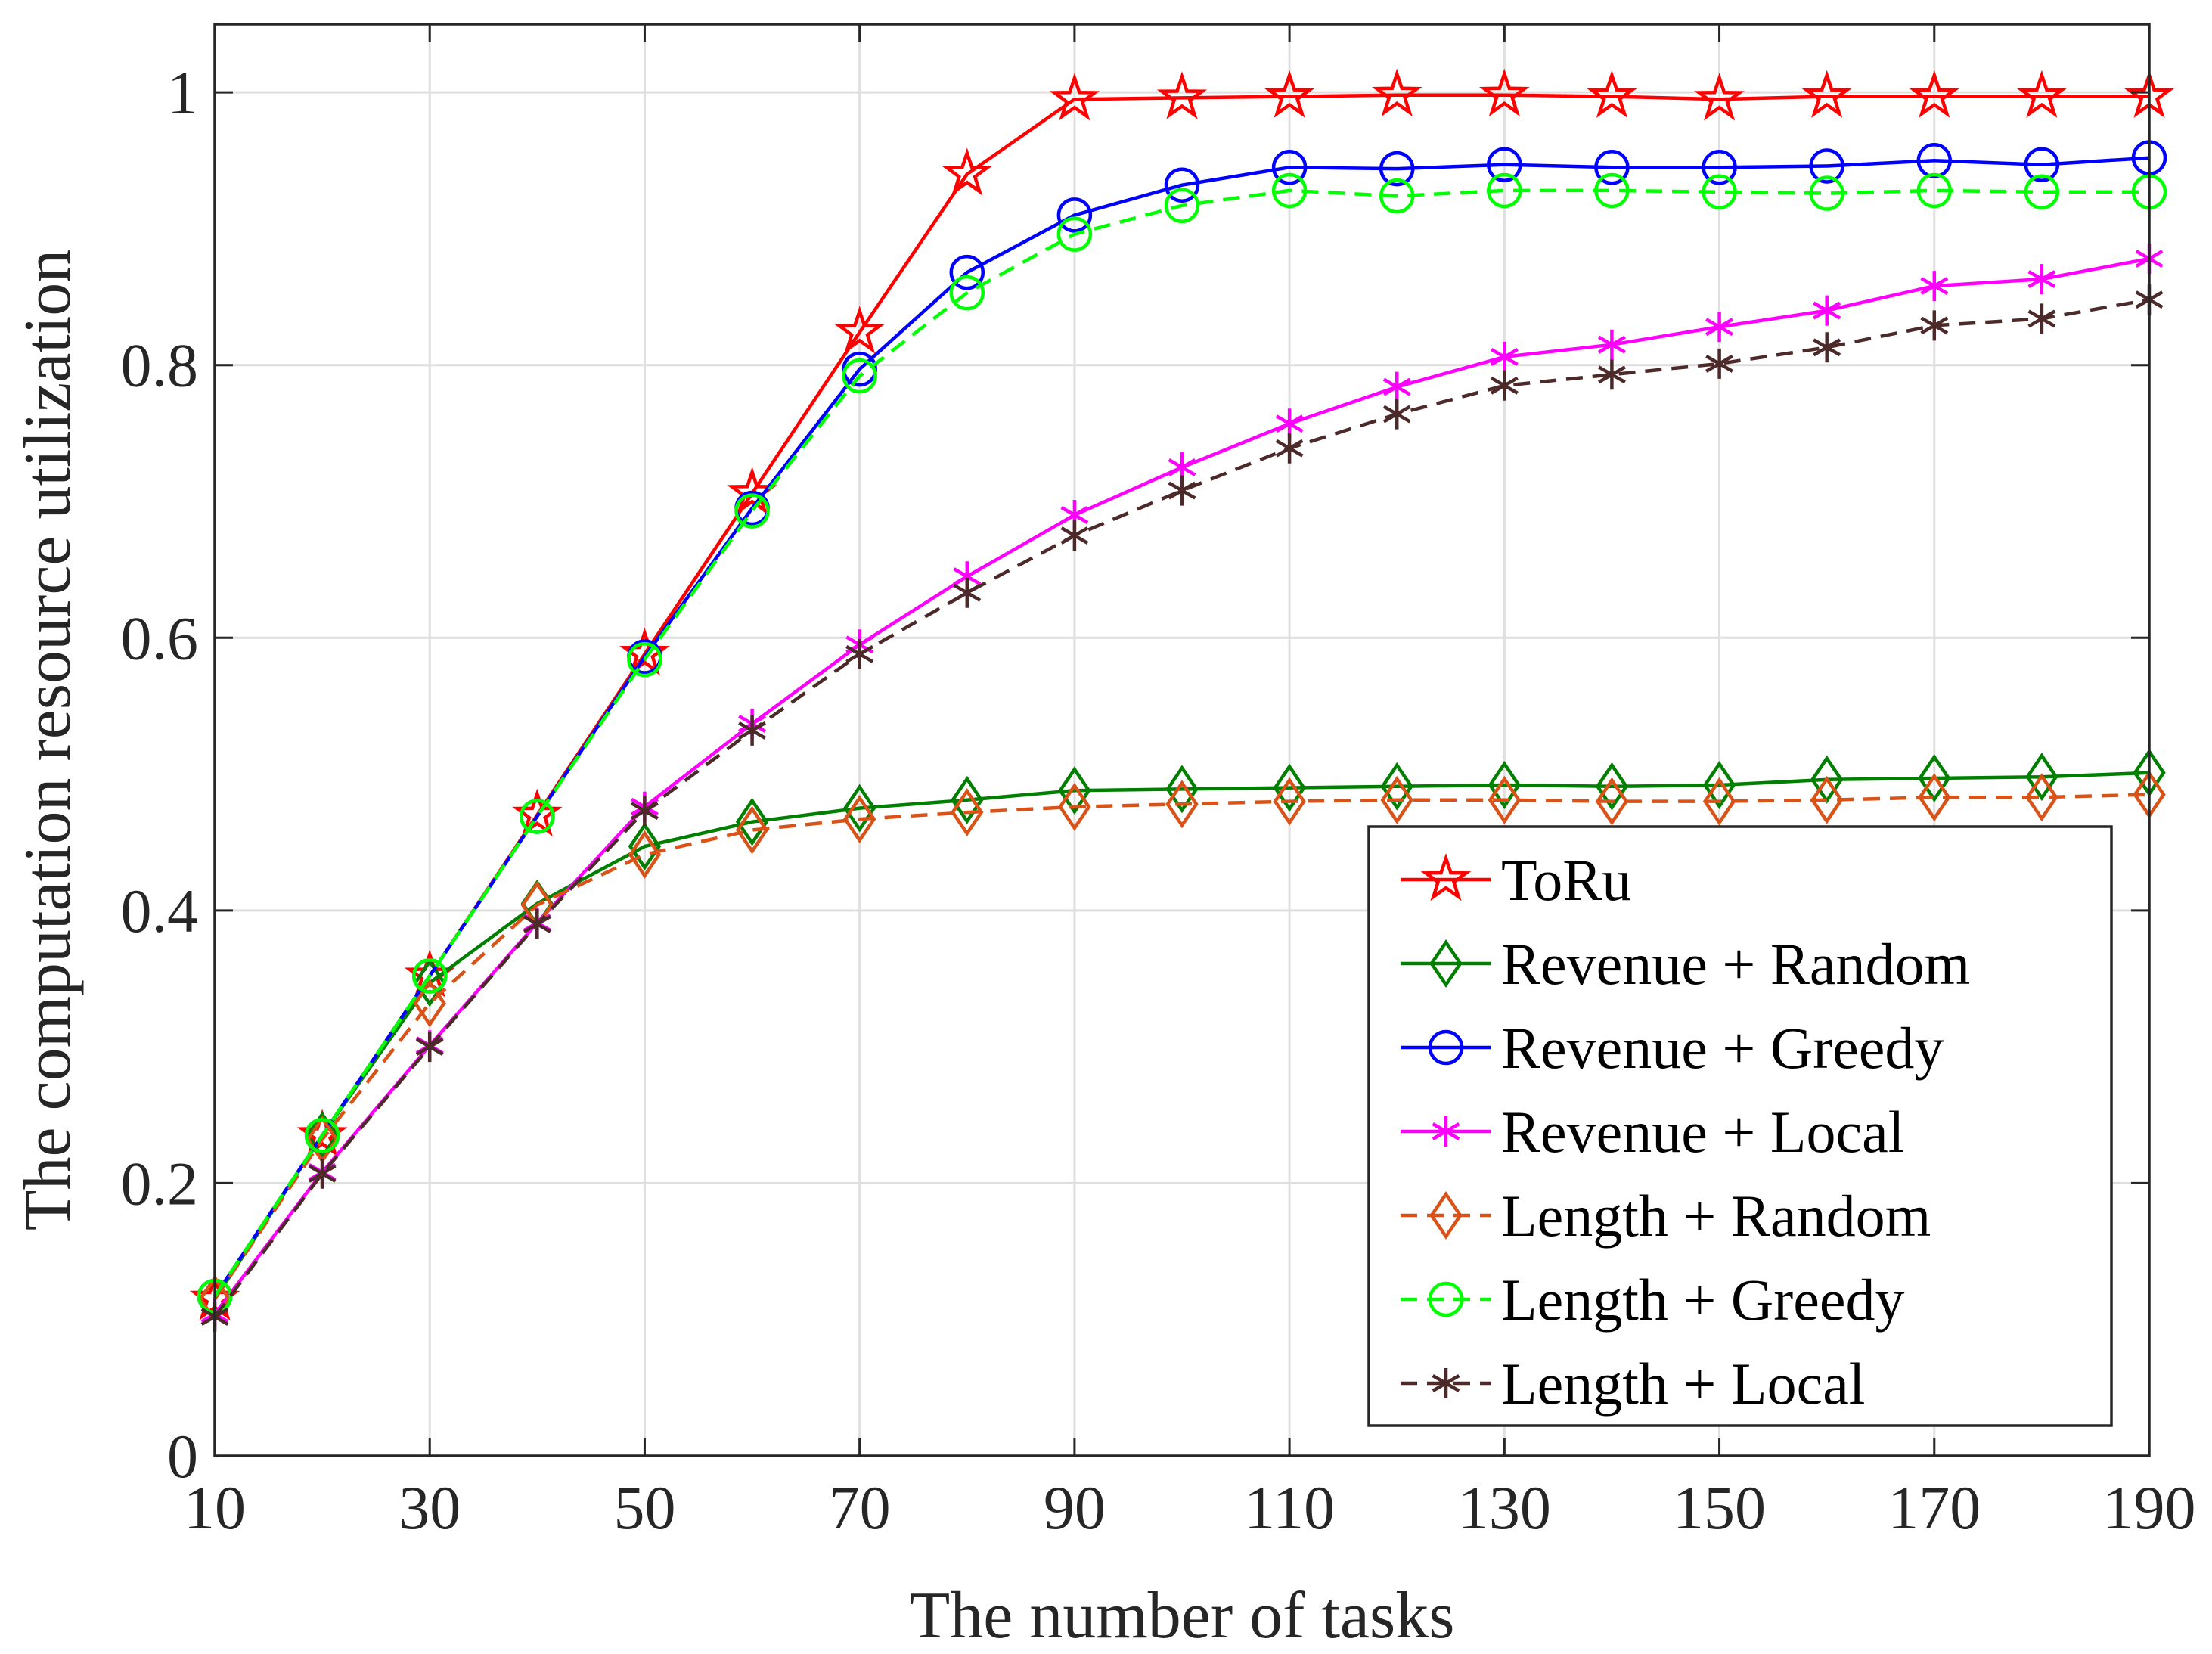 This screenshot has width=2212, height=1654. Describe the element at coordinates (1446, 1215) in the screenshot. I see `legend-marker-length-random` at that location.